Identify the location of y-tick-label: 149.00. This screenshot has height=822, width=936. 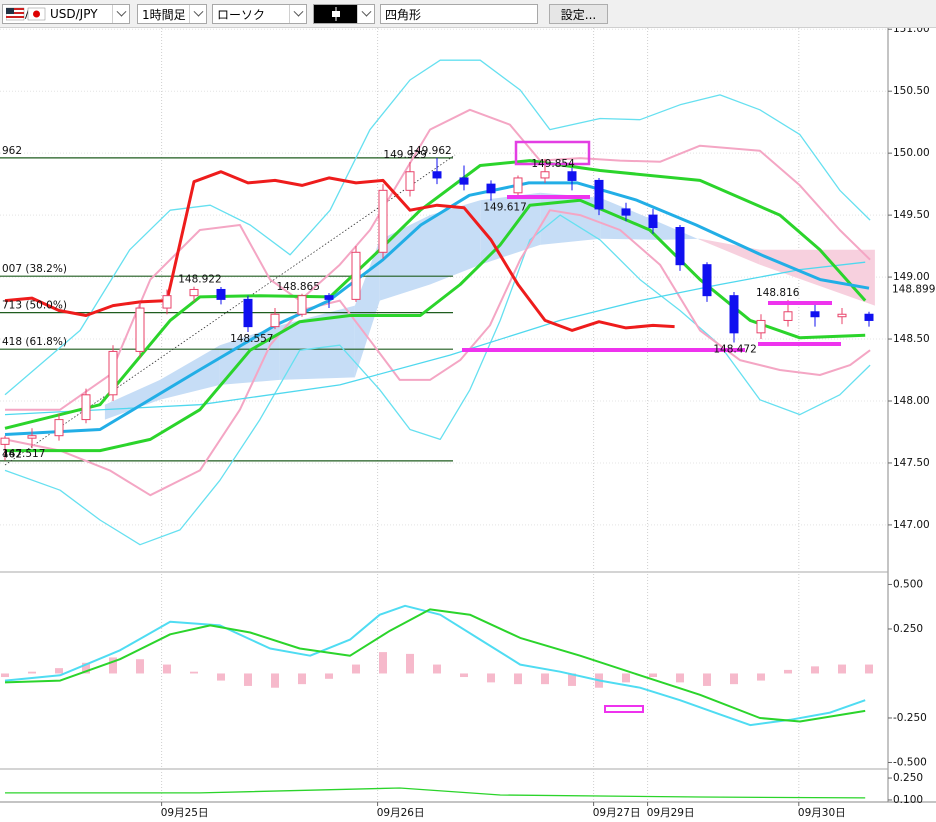
(911, 277).